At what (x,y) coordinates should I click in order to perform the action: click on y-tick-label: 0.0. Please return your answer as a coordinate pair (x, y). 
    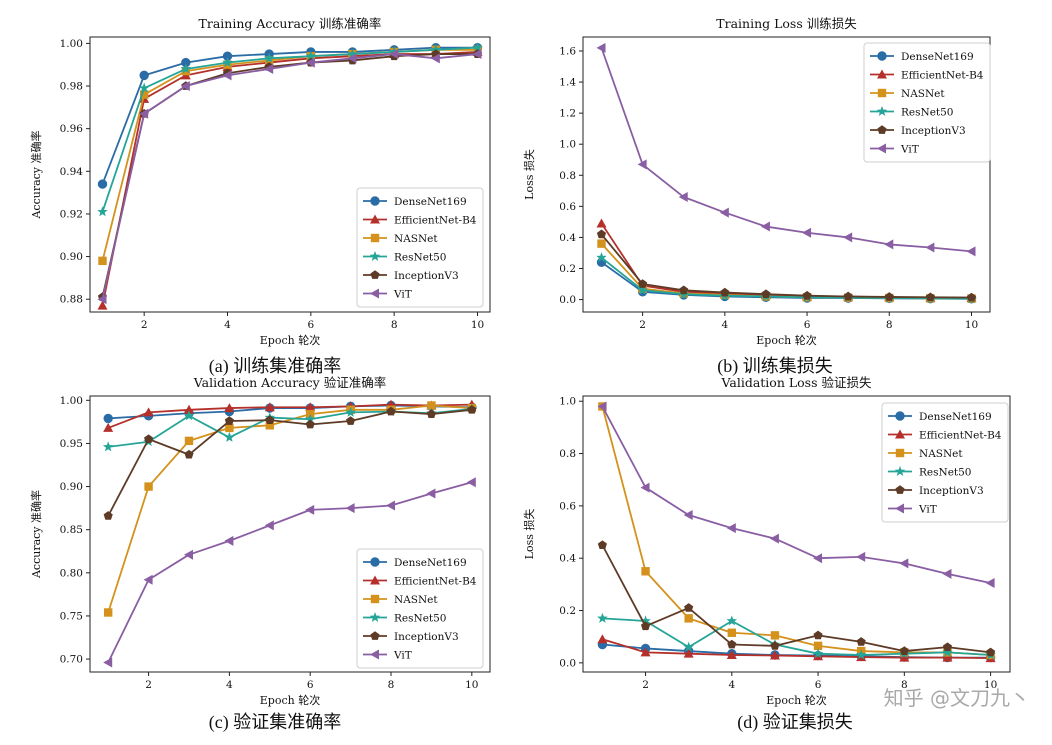
    Looking at the image, I should click on (567, 300).